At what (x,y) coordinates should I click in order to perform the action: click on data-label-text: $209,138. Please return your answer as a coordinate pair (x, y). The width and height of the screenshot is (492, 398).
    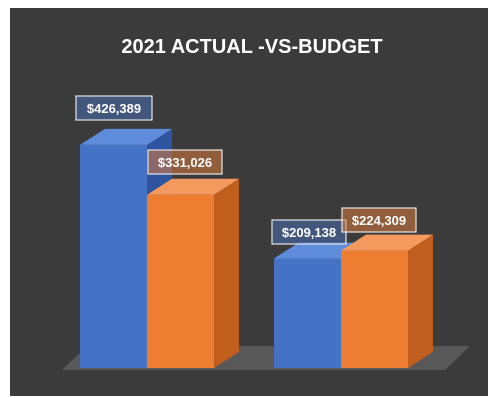
    Looking at the image, I should click on (309, 232).